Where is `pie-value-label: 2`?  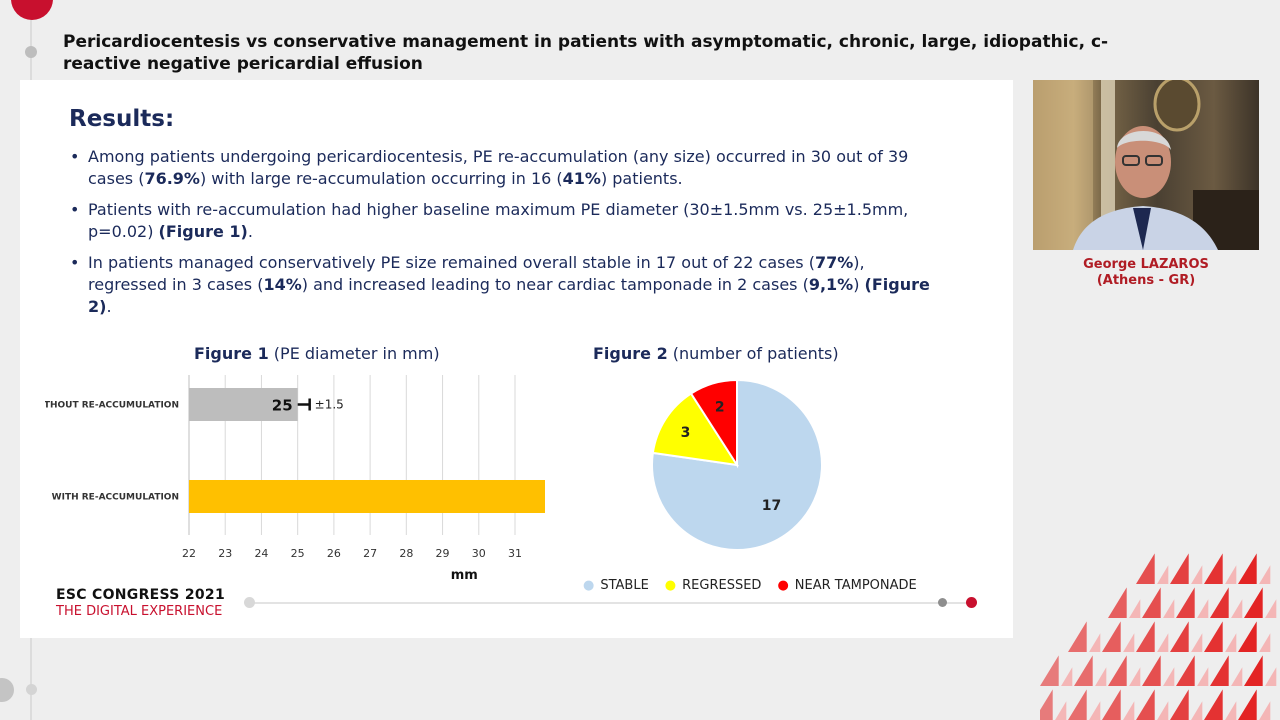 pie-value-label: 2 is located at coordinates (720, 407).